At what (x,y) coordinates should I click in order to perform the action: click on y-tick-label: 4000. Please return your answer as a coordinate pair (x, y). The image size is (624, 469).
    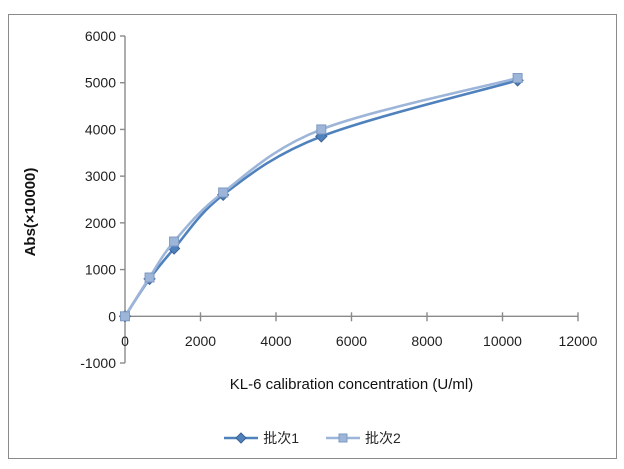
    Looking at the image, I should click on (100, 129).